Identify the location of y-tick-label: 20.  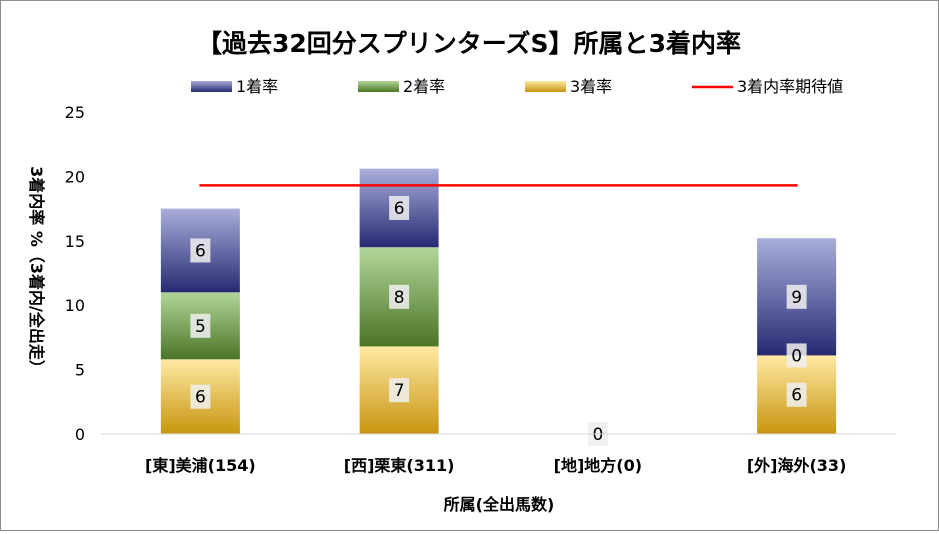
(75, 176).